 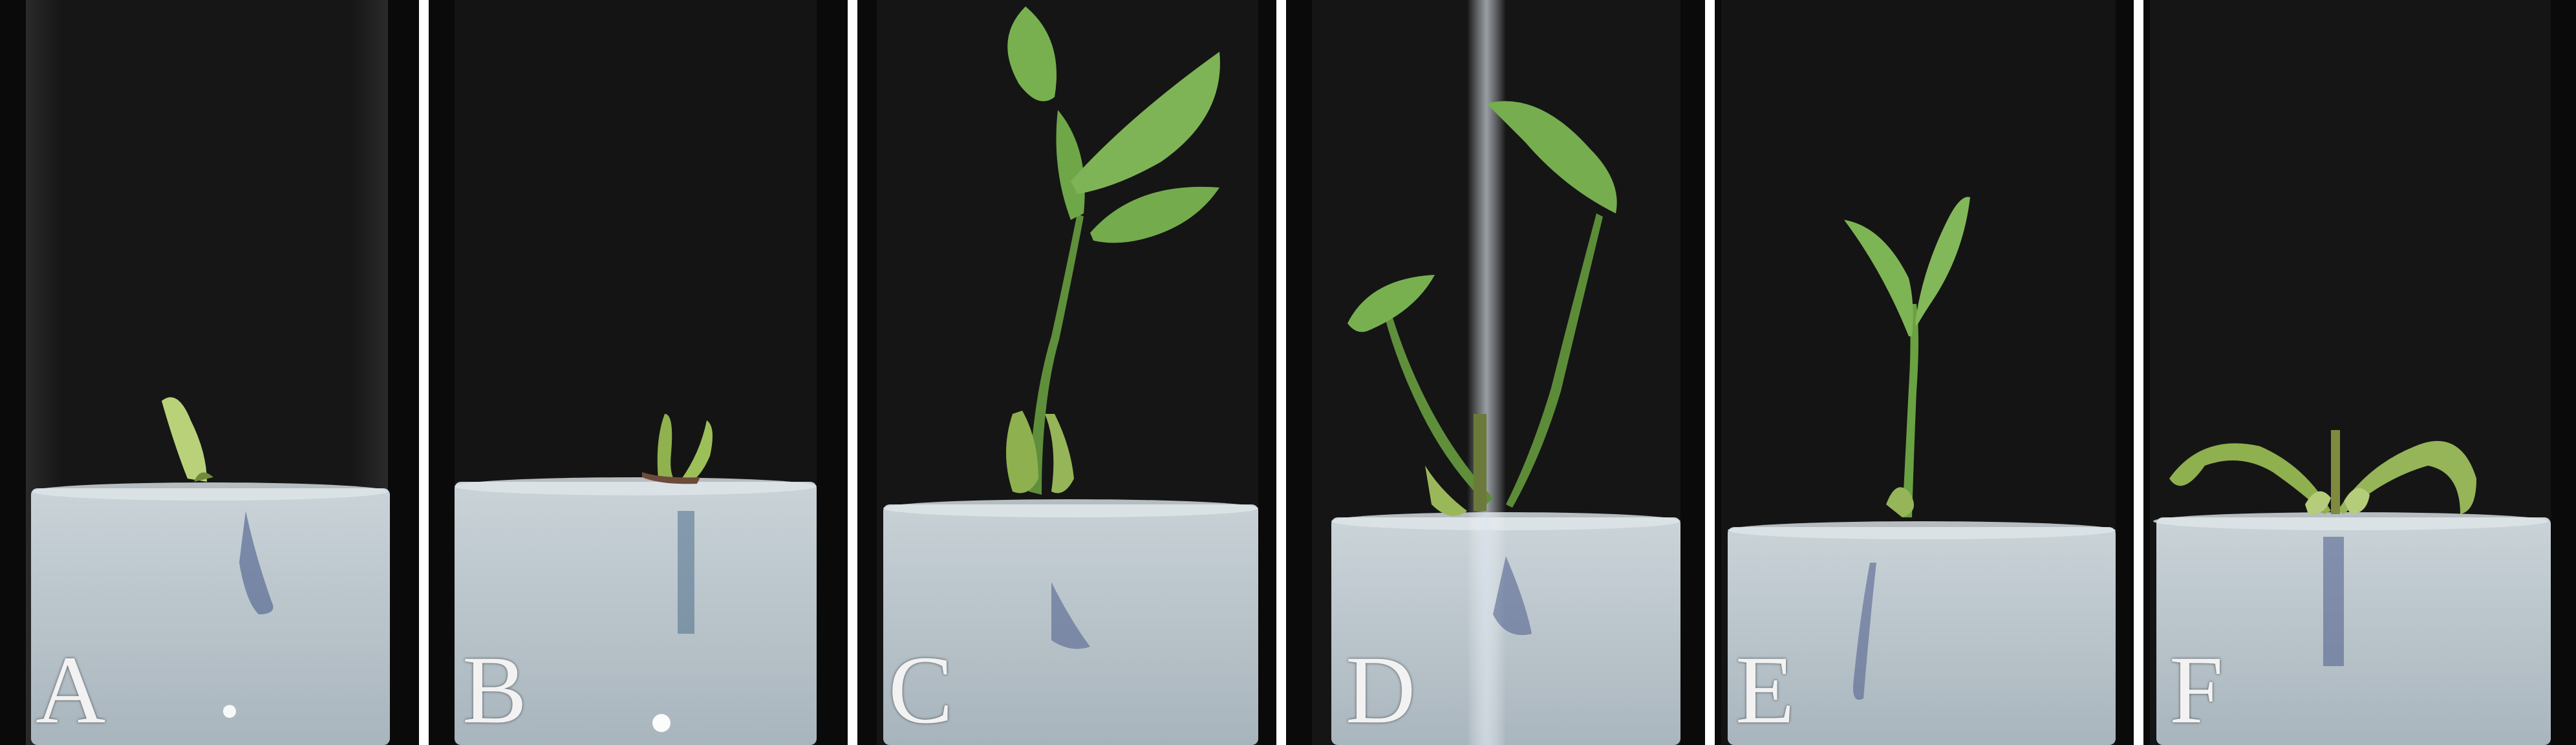 I want to click on test-tube-photo-d, so click(x=1496, y=372).